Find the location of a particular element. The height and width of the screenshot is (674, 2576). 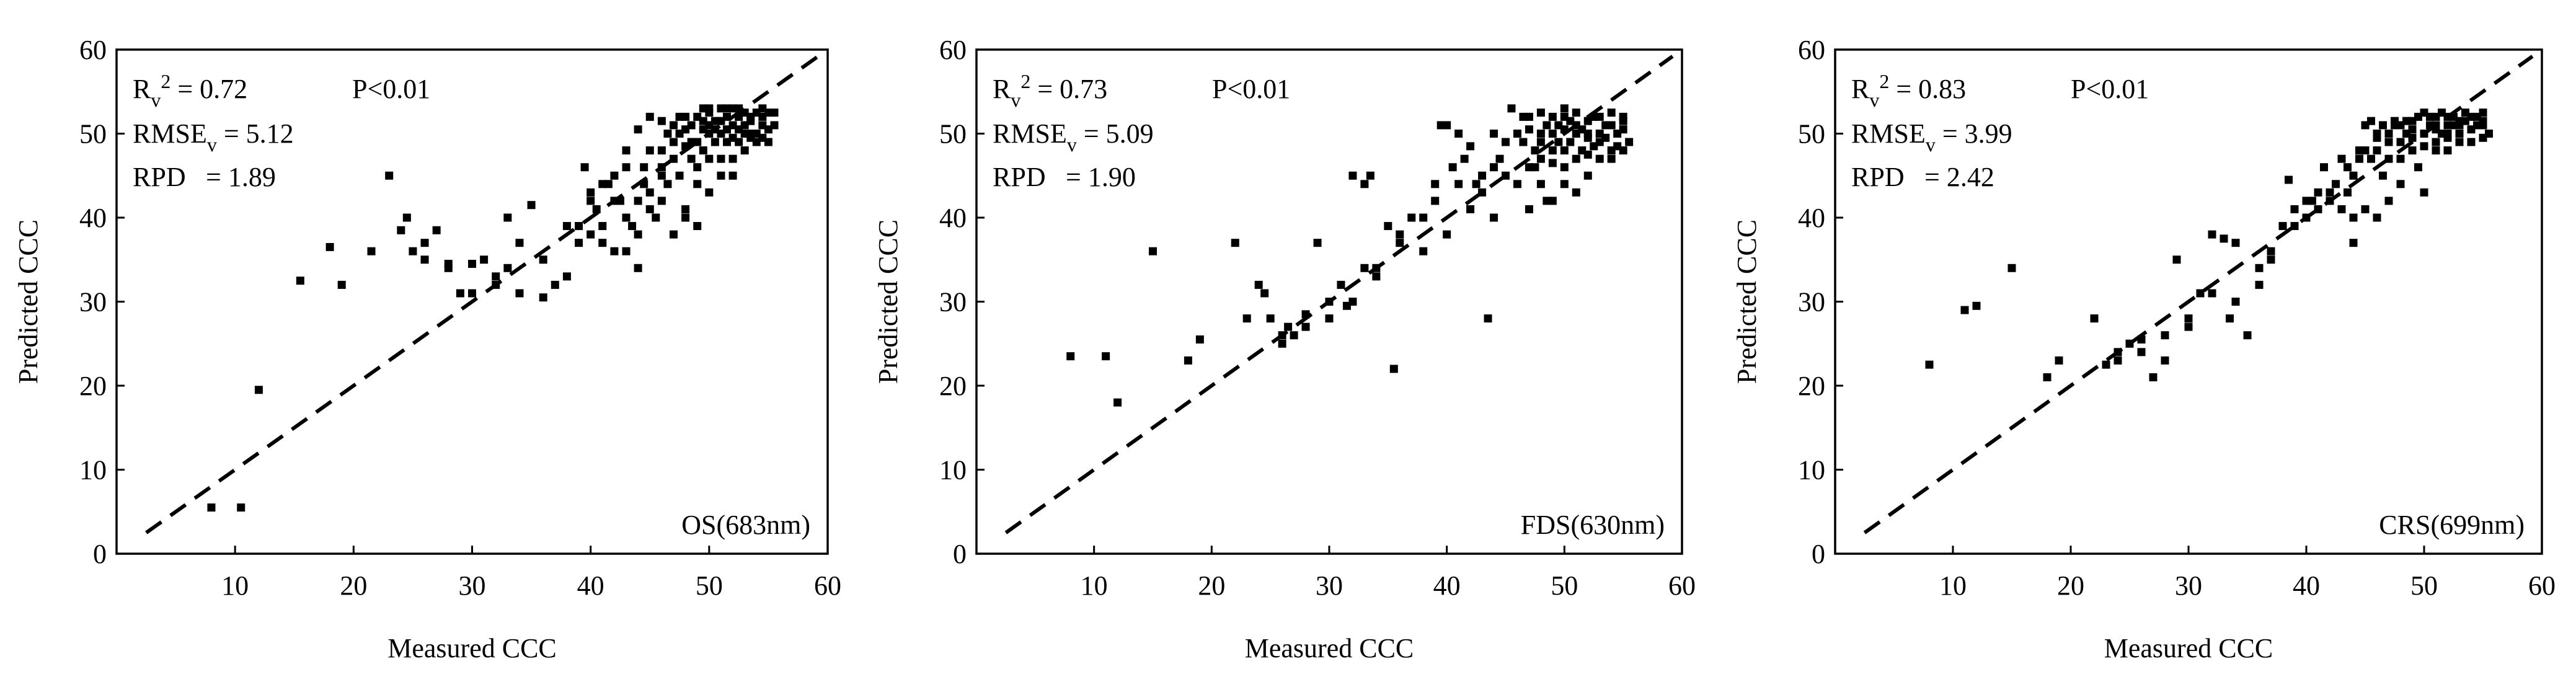

x-tick-label: 40 is located at coordinates (1447, 585).